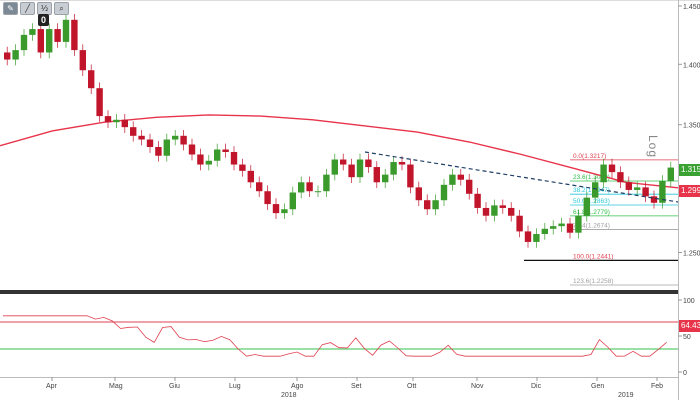 The height and width of the screenshot is (400, 700). Describe the element at coordinates (27, 8) in the screenshot. I see `line-tool-icon: ╱` at that location.